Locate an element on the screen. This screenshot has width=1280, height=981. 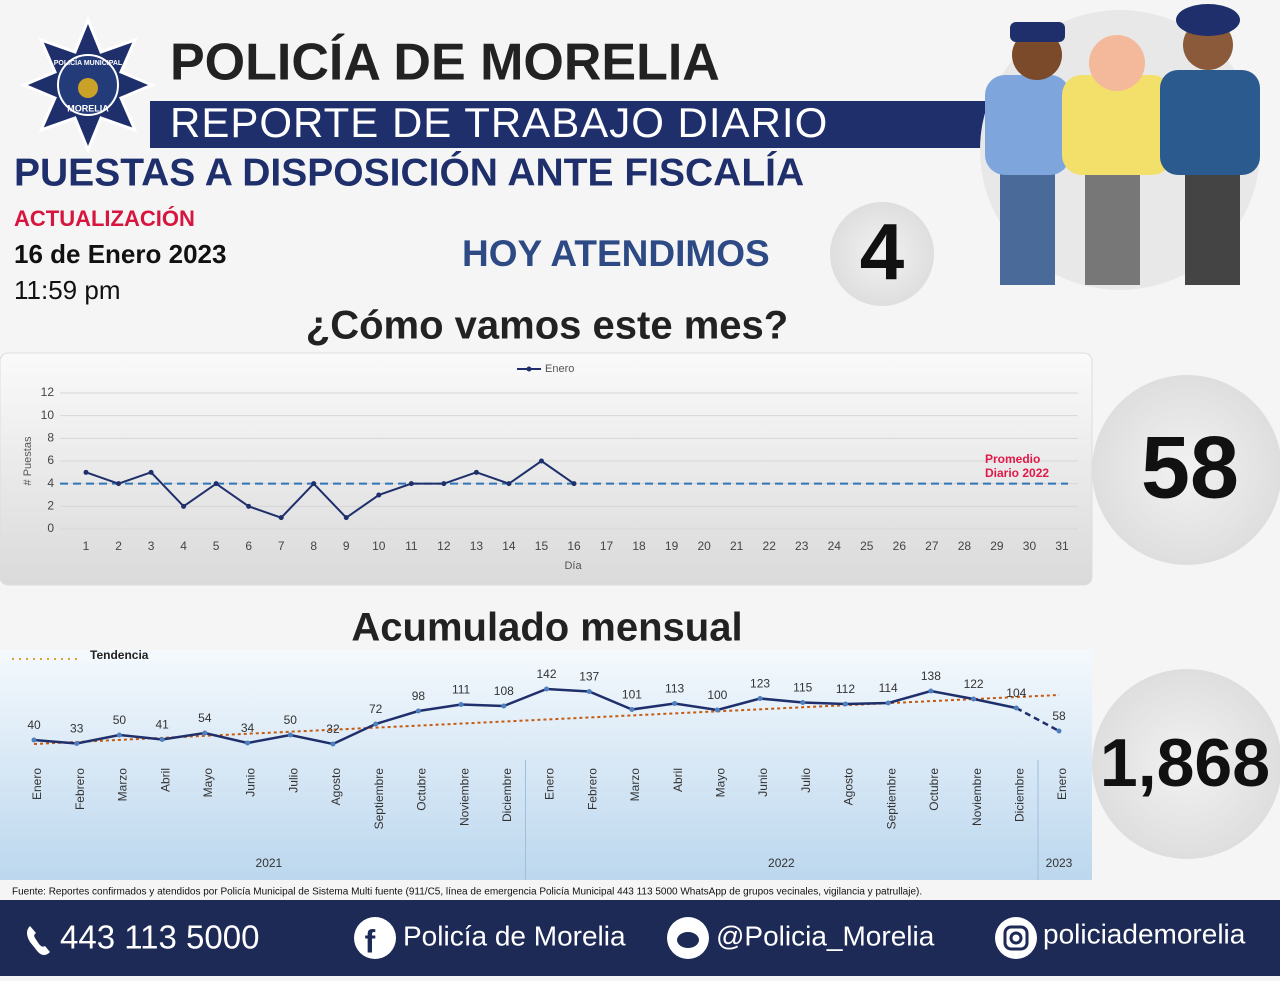
data-label: 100 is located at coordinates (717, 695).